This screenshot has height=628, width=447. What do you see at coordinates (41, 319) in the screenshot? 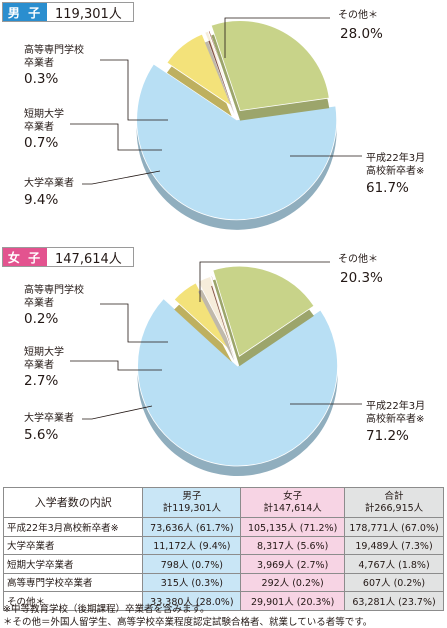
I see `female-tech-pct: 0.2%` at bounding box center [41, 319].